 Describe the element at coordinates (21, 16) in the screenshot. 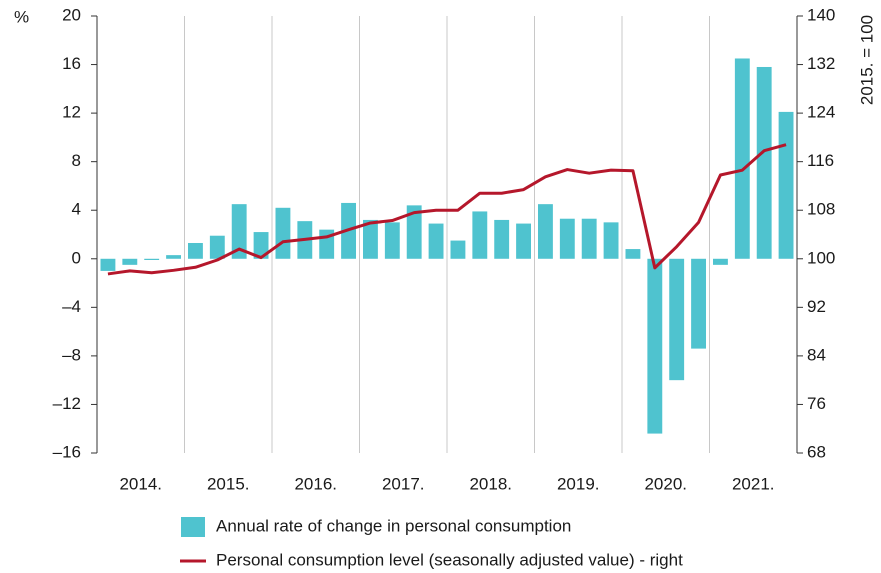

I see `y-unit-label: %` at that location.